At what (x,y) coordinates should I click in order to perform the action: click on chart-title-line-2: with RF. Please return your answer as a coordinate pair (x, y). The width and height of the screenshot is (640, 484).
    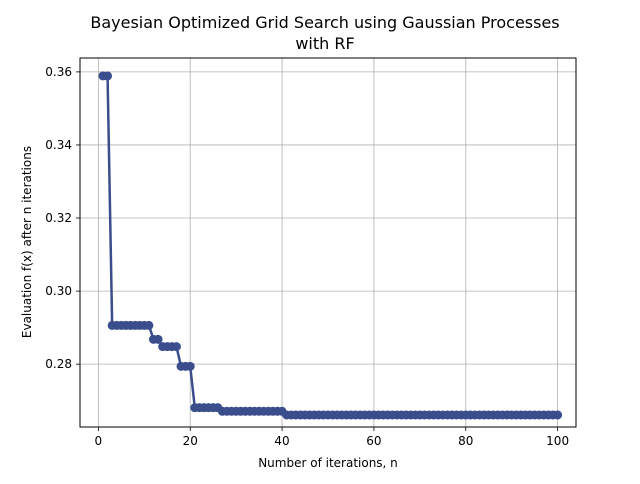
    Looking at the image, I should click on (324, 43).